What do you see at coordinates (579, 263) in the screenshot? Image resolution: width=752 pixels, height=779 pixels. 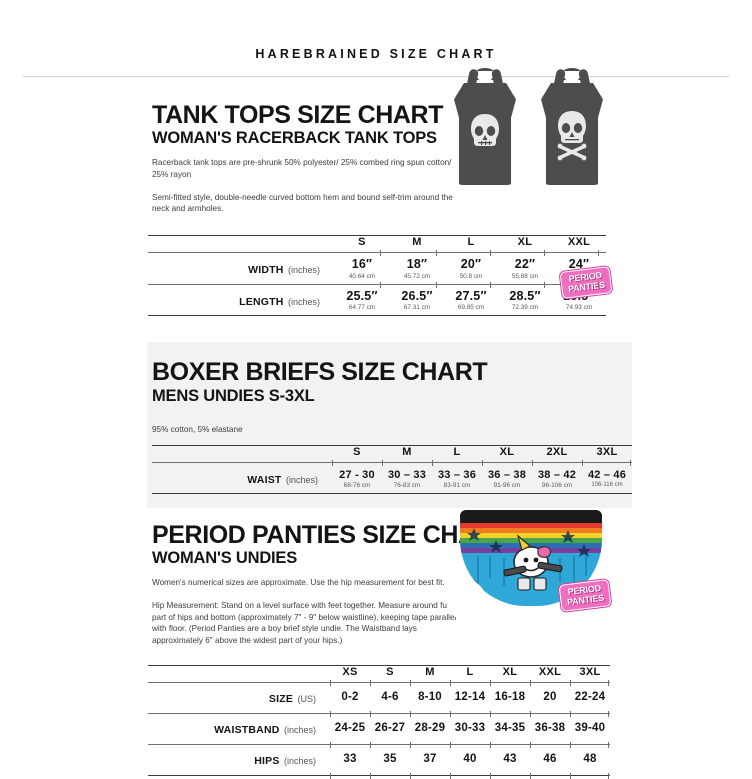 I see `cell-value: 24″` at bounding box center [579, 263].